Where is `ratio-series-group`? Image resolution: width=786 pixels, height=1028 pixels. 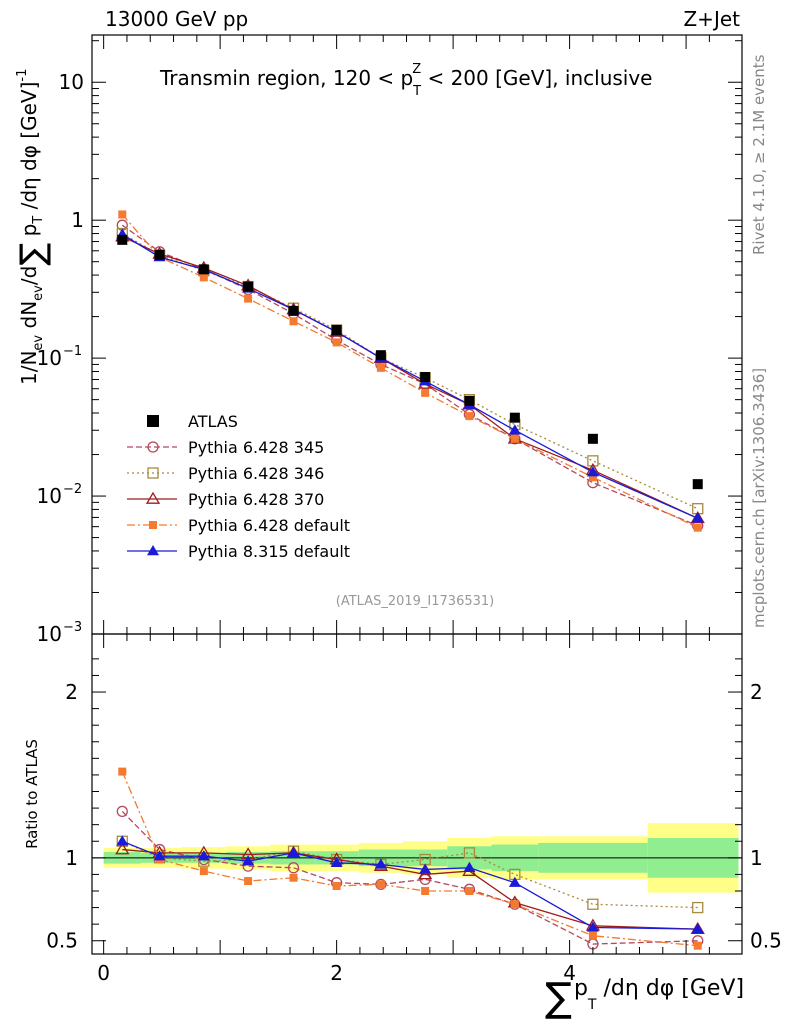
ratio-series-group is located at coordinates (410, 858).